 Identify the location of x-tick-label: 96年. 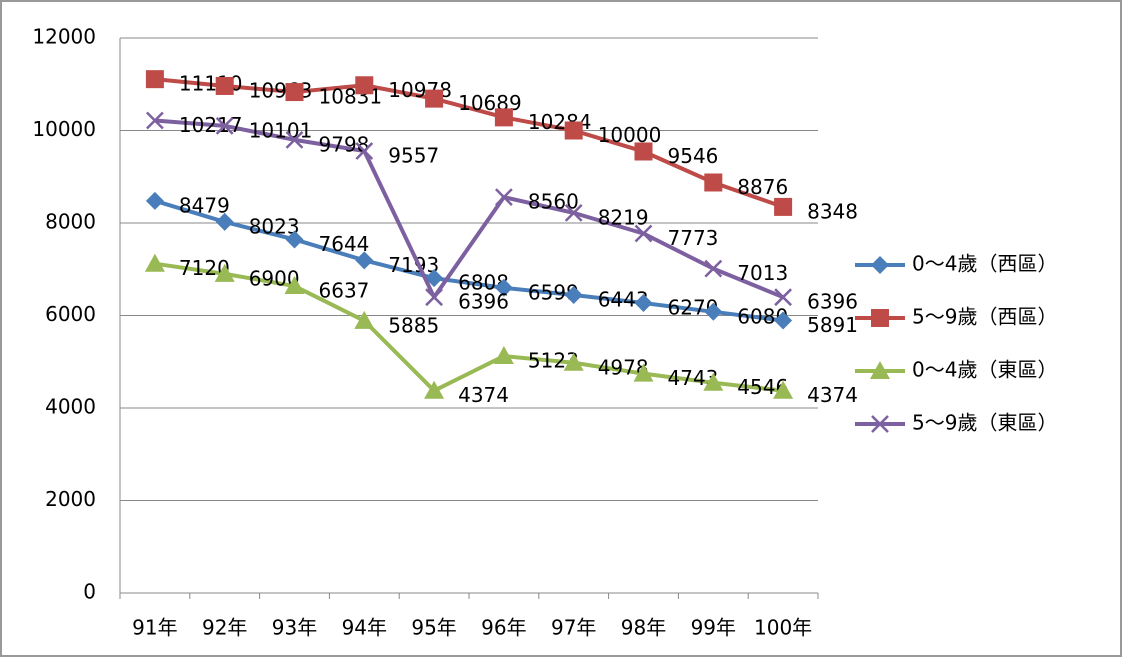
(503, 628).